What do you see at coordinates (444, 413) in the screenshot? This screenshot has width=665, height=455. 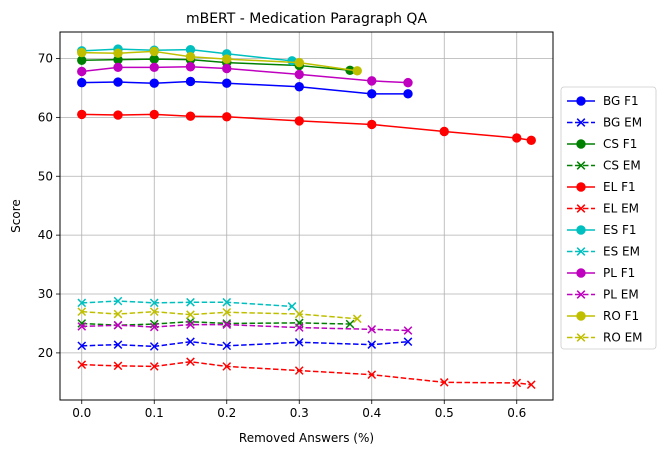 I see `x-tick-label: 0.5` at bounding box center [444, 413].